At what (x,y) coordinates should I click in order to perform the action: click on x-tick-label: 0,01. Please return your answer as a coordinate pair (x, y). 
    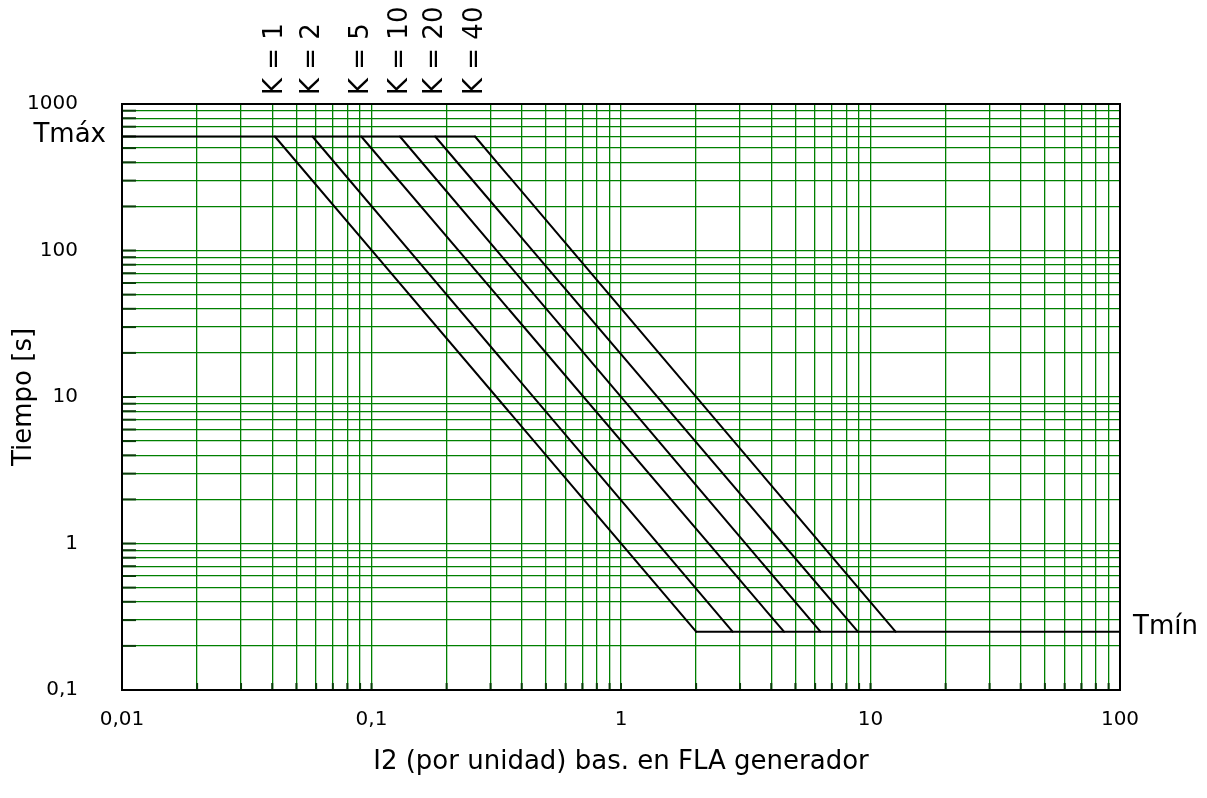
    Looking at the image, I should click on (122, 718).